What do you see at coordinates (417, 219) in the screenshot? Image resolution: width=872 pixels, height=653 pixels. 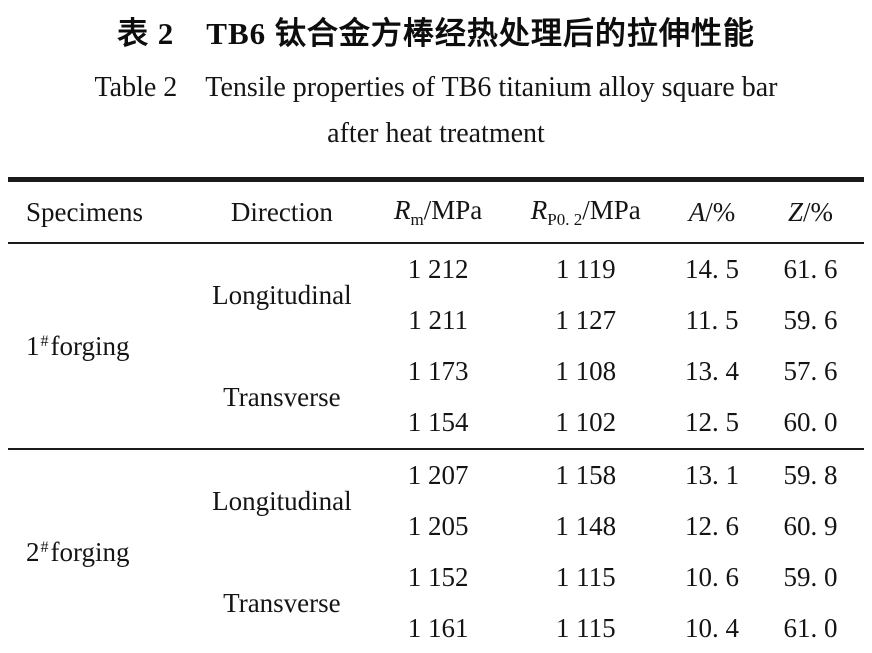 I see `rm-subscript: m` at bounding box center [417, 219].